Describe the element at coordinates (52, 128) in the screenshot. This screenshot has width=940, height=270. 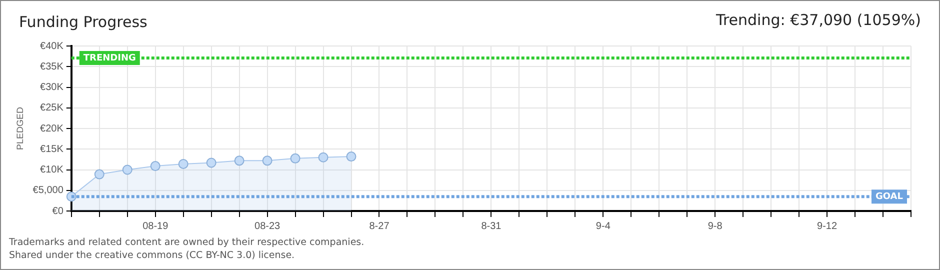
I see `y-tick-label: €20K` at that location.